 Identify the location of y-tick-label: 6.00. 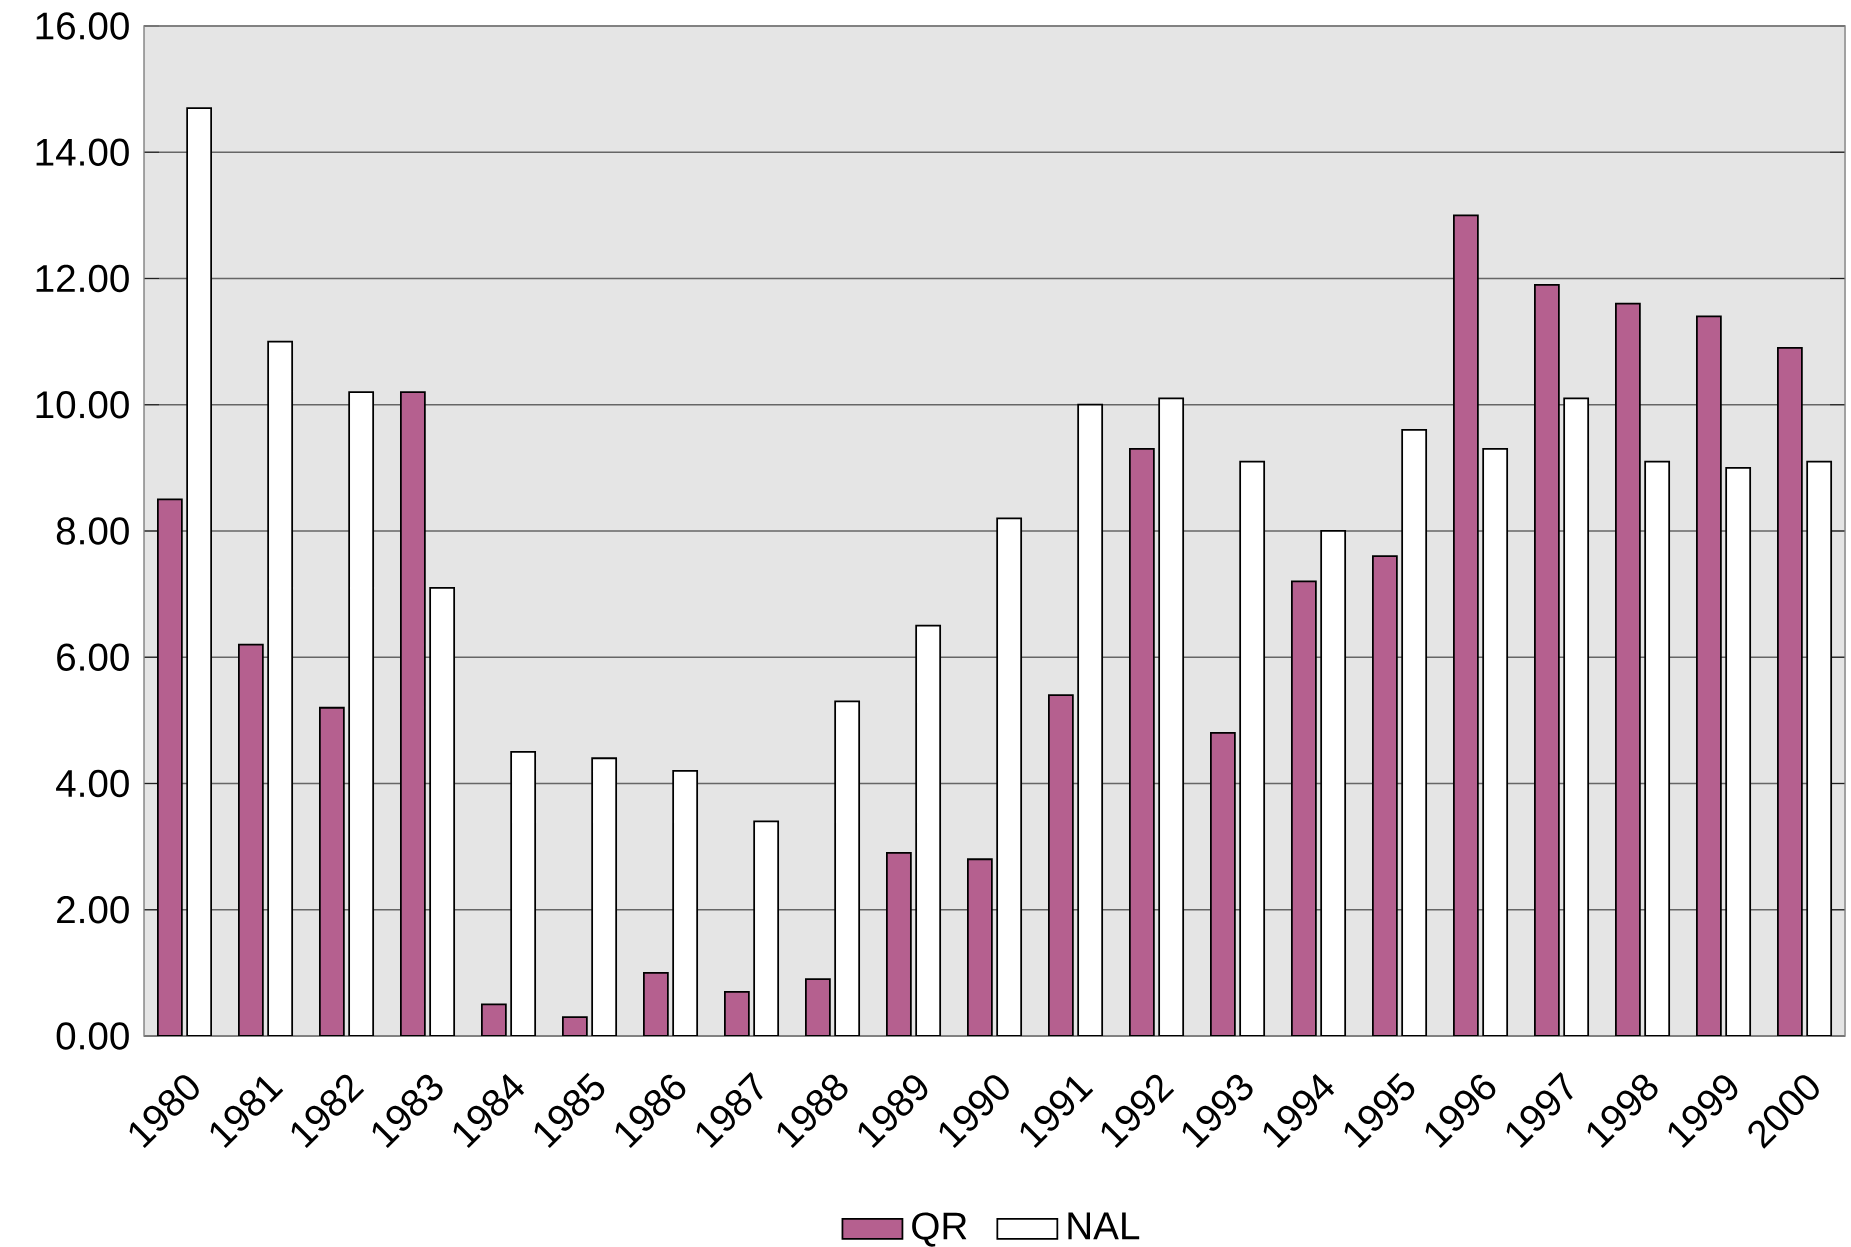
(93, 657).